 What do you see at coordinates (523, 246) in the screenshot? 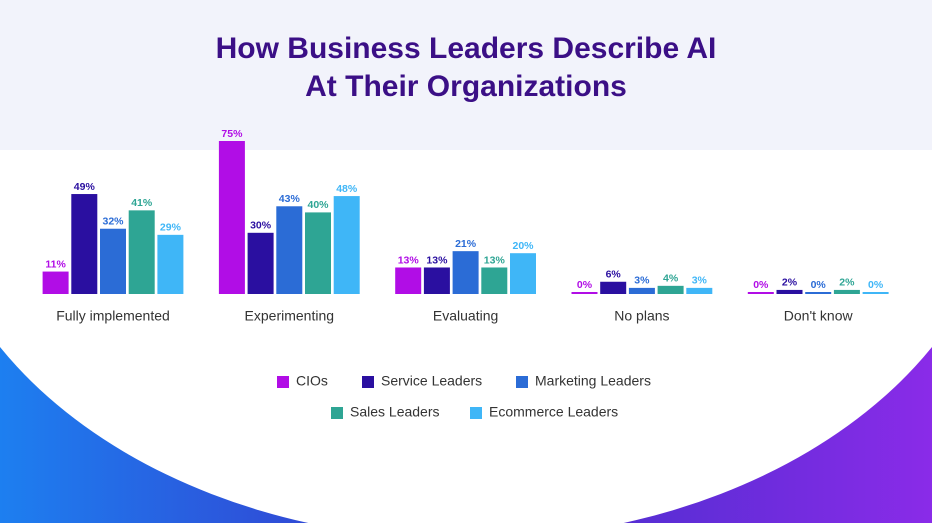
I see `data-label: 20%` at bounding box center [523, 246].